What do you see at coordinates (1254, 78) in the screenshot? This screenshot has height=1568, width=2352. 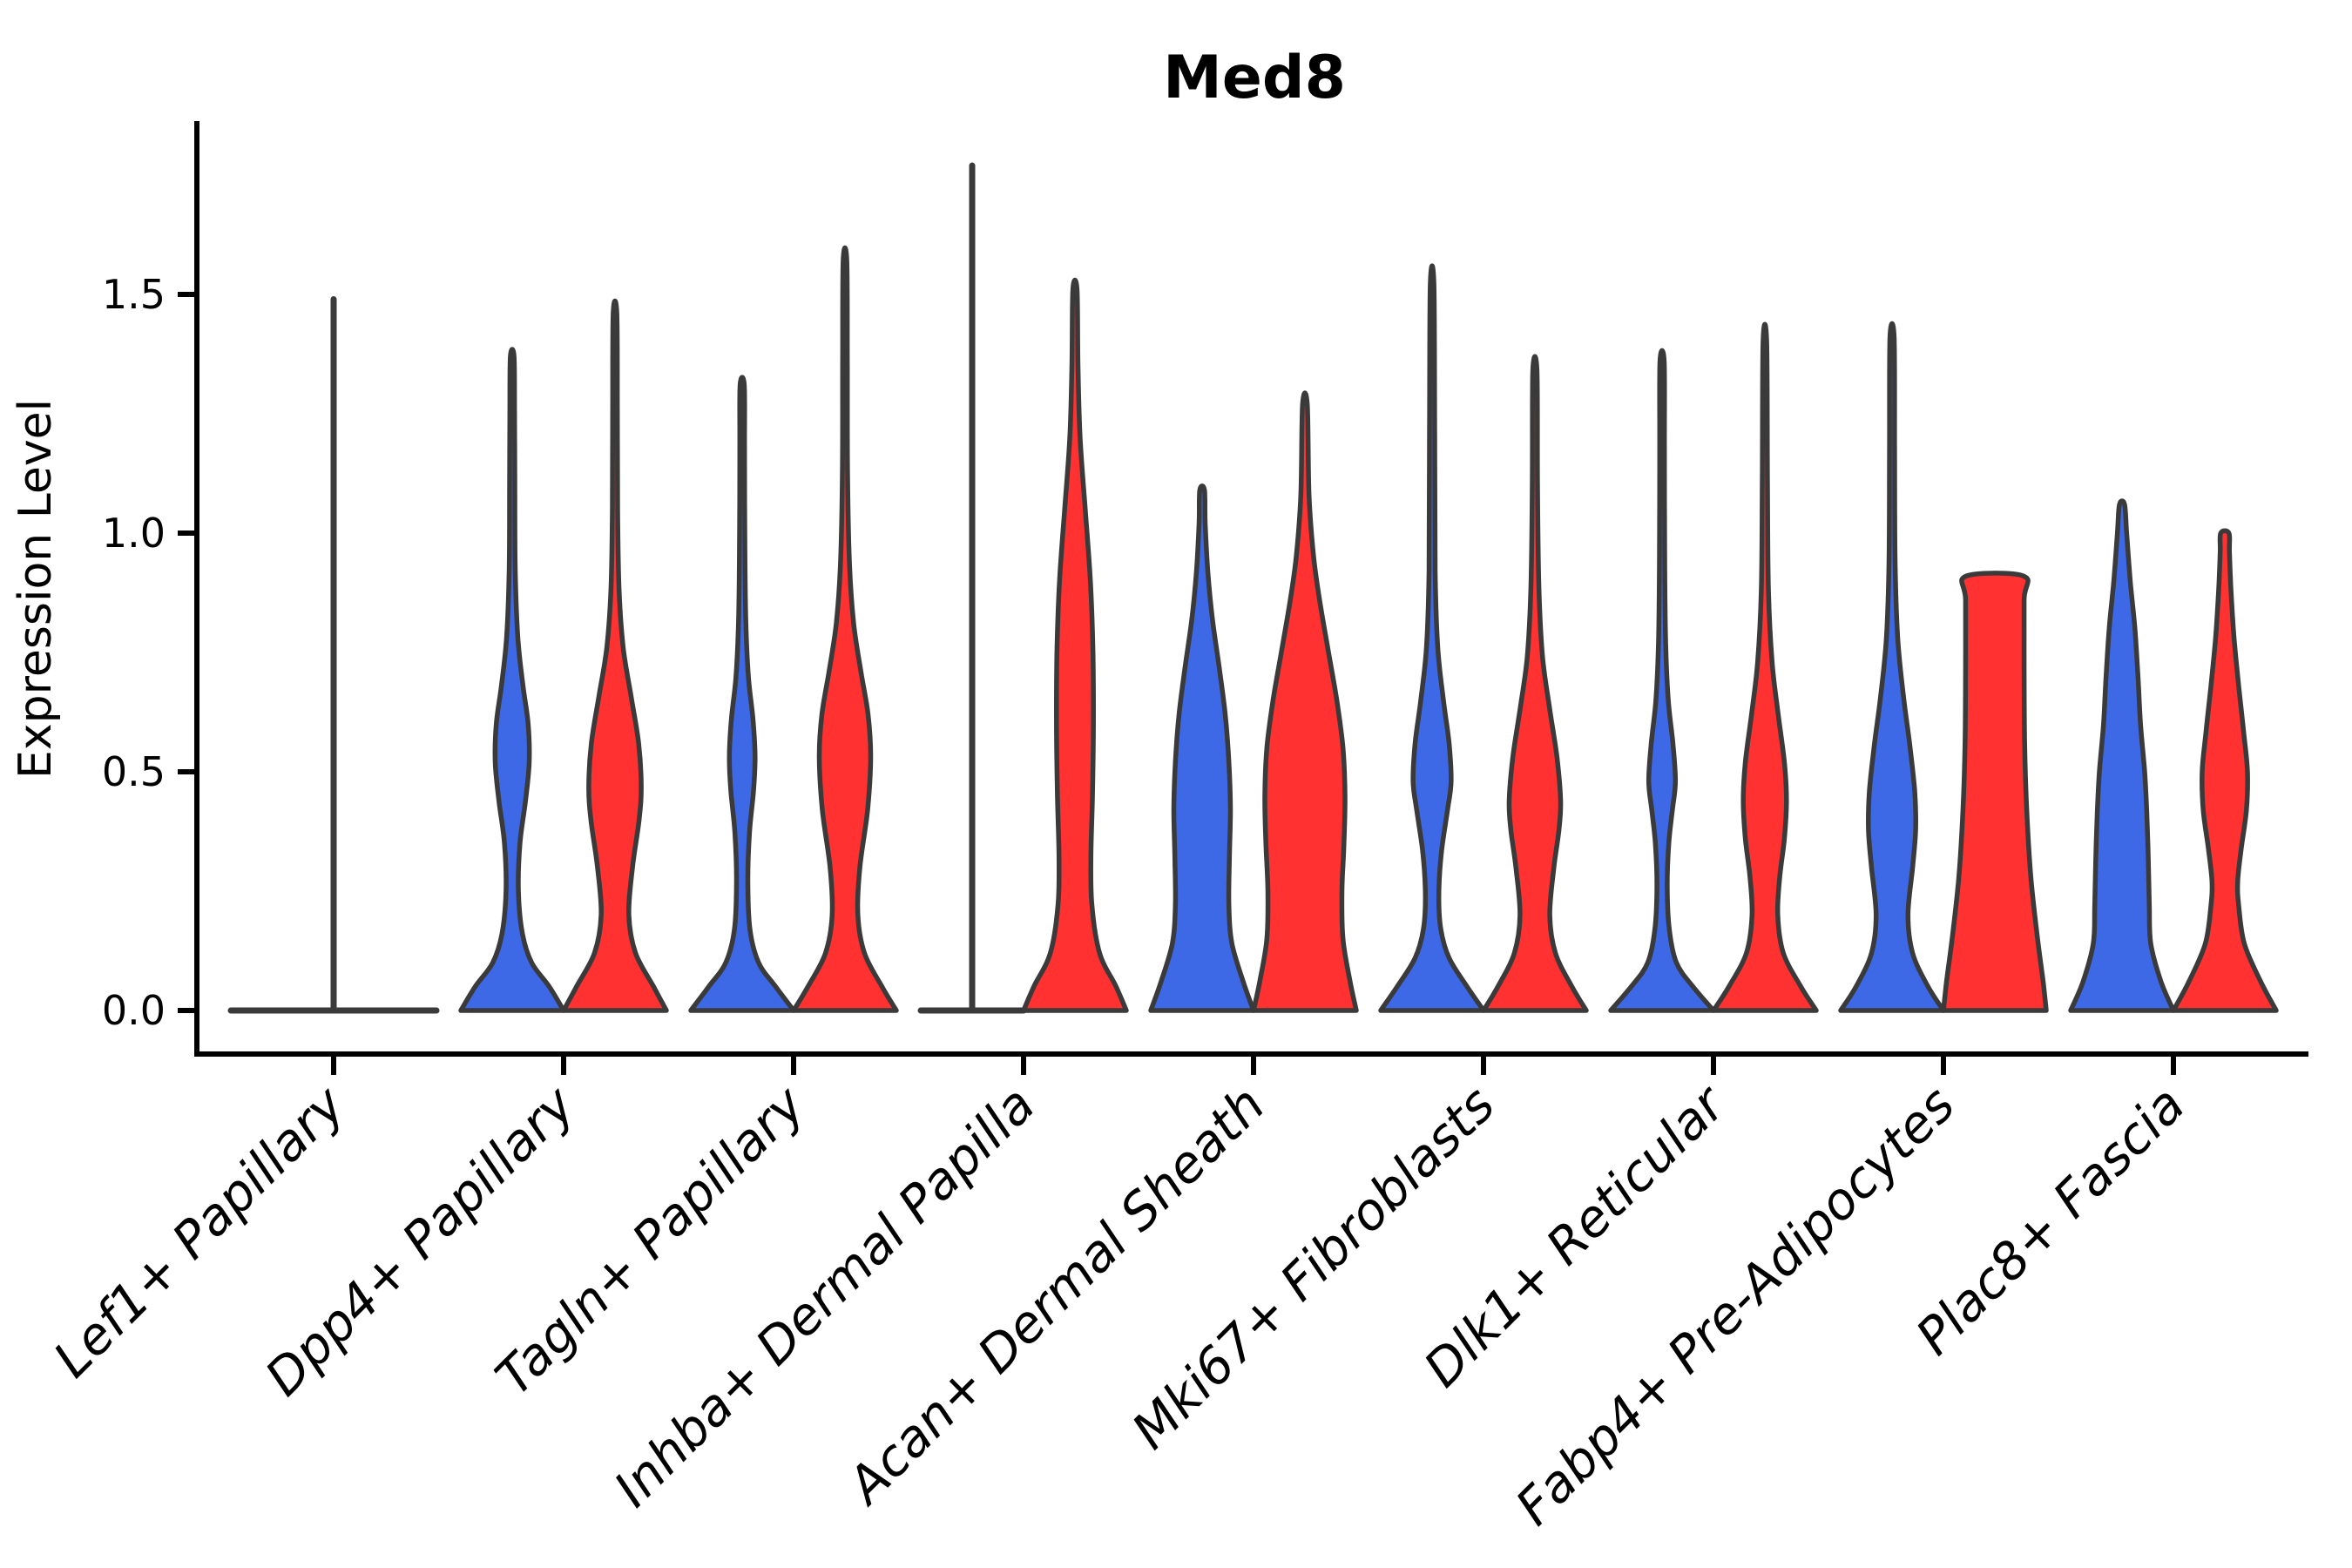 I see `chart-title: Med8` at bounding box center [1254, 78].